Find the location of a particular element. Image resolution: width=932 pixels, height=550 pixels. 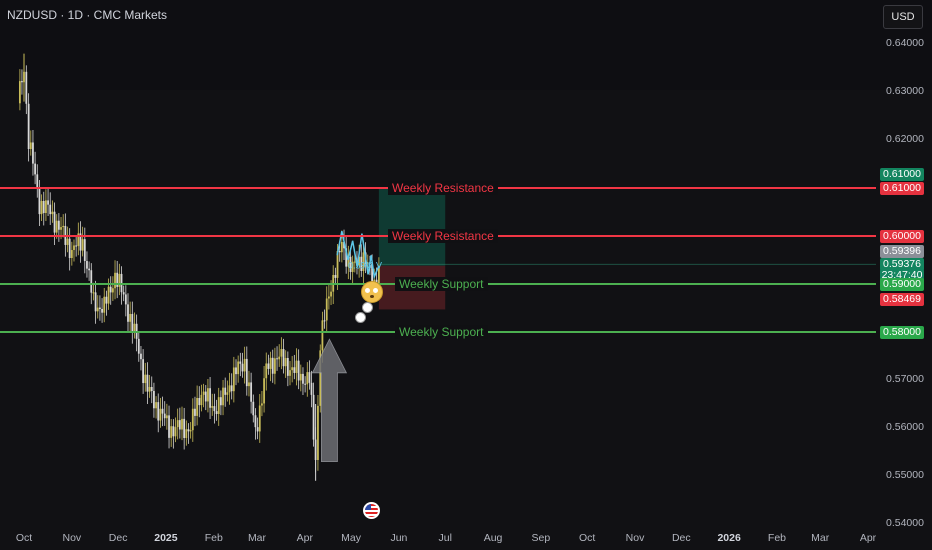

price-sketch-line is located at coordinates (358, 255).